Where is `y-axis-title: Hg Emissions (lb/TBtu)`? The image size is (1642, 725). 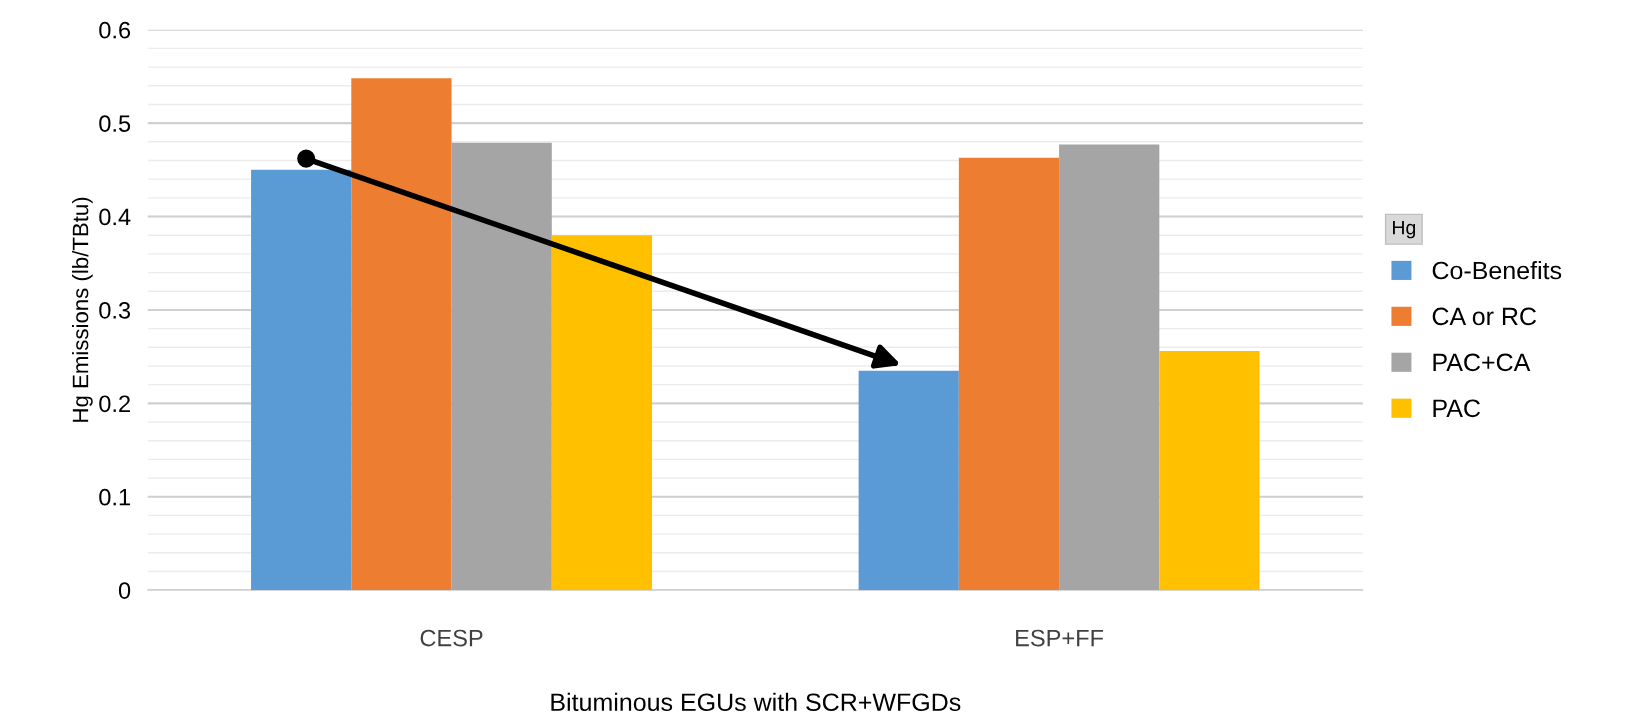
y-axis-title: Hg Emissions (lb/TBtu) is located at coordinates (82, 309).